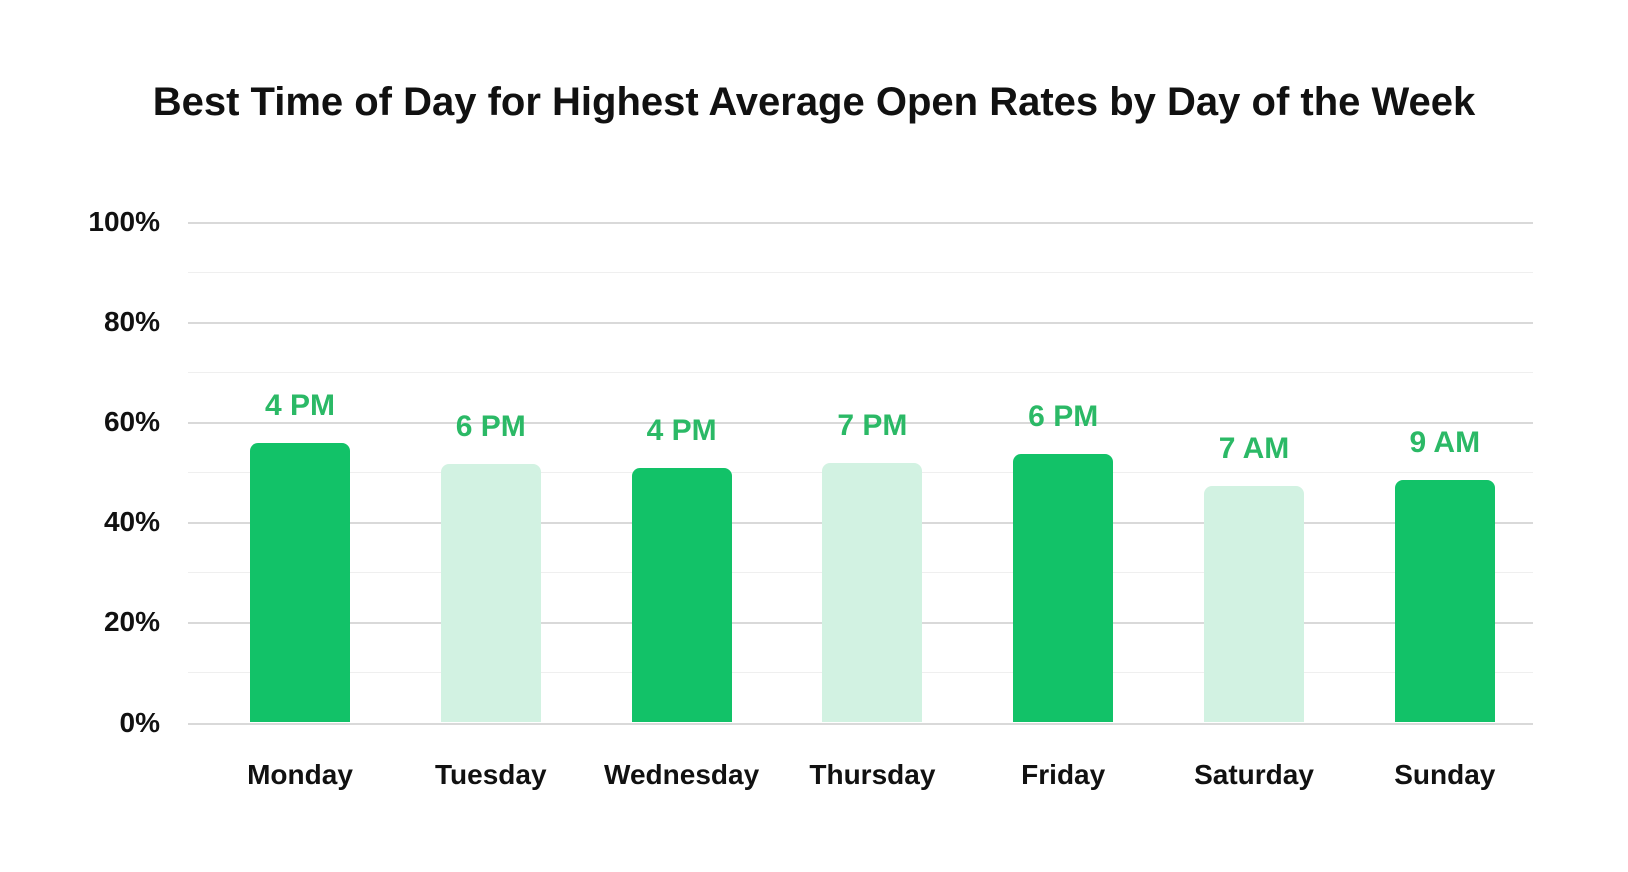 Image resolution: width=1628 pixels, height=872 pixels. I want to click on x-axis-label-tuesday: Tuesday, so click(491, 774).